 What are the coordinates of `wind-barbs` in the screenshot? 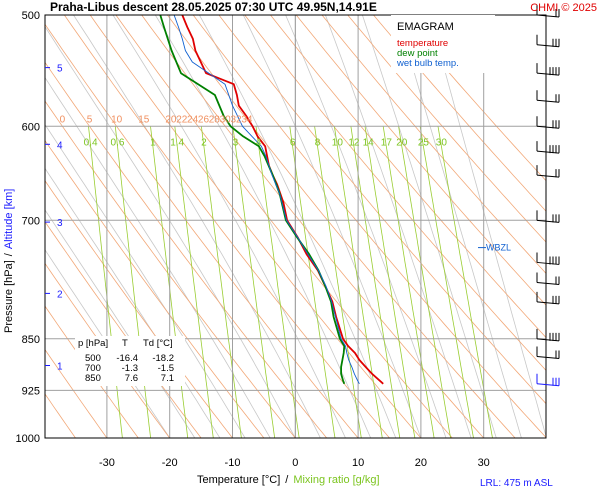 It's located at (548, 196).